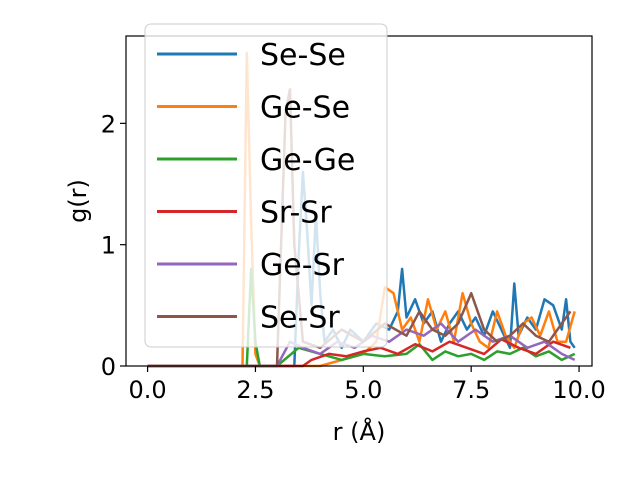 This screenshot has width=640, height=480. What do you see at coordinates (307, 160) in the screenshot?
I see `legend-label: Ge-Ge` at bounding box center [307, 160].